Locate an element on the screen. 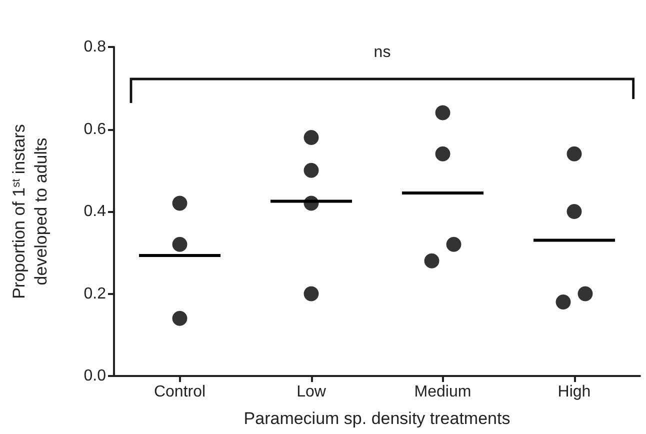 This screenshot has height=434, width=646. x-tick-label: Low is located at coordinates (311, 392).